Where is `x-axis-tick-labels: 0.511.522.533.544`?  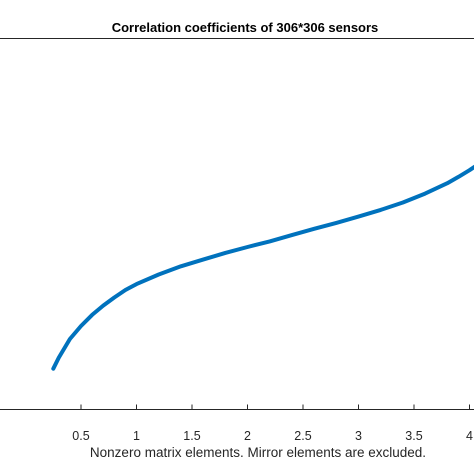 x-axis-tick-labels: 0.511.522.533.544 is located at coordinates (272, 436).